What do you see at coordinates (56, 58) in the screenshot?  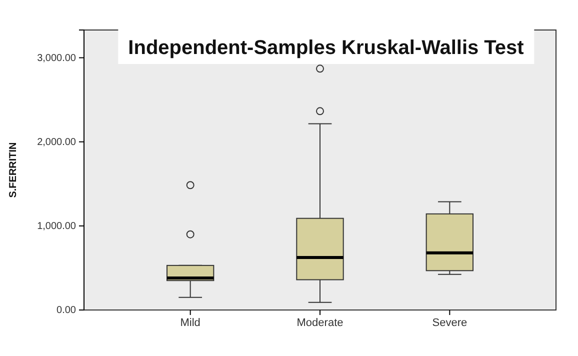 I see `y-tick-label: 3,000.00` at bounding box center [56, 58].